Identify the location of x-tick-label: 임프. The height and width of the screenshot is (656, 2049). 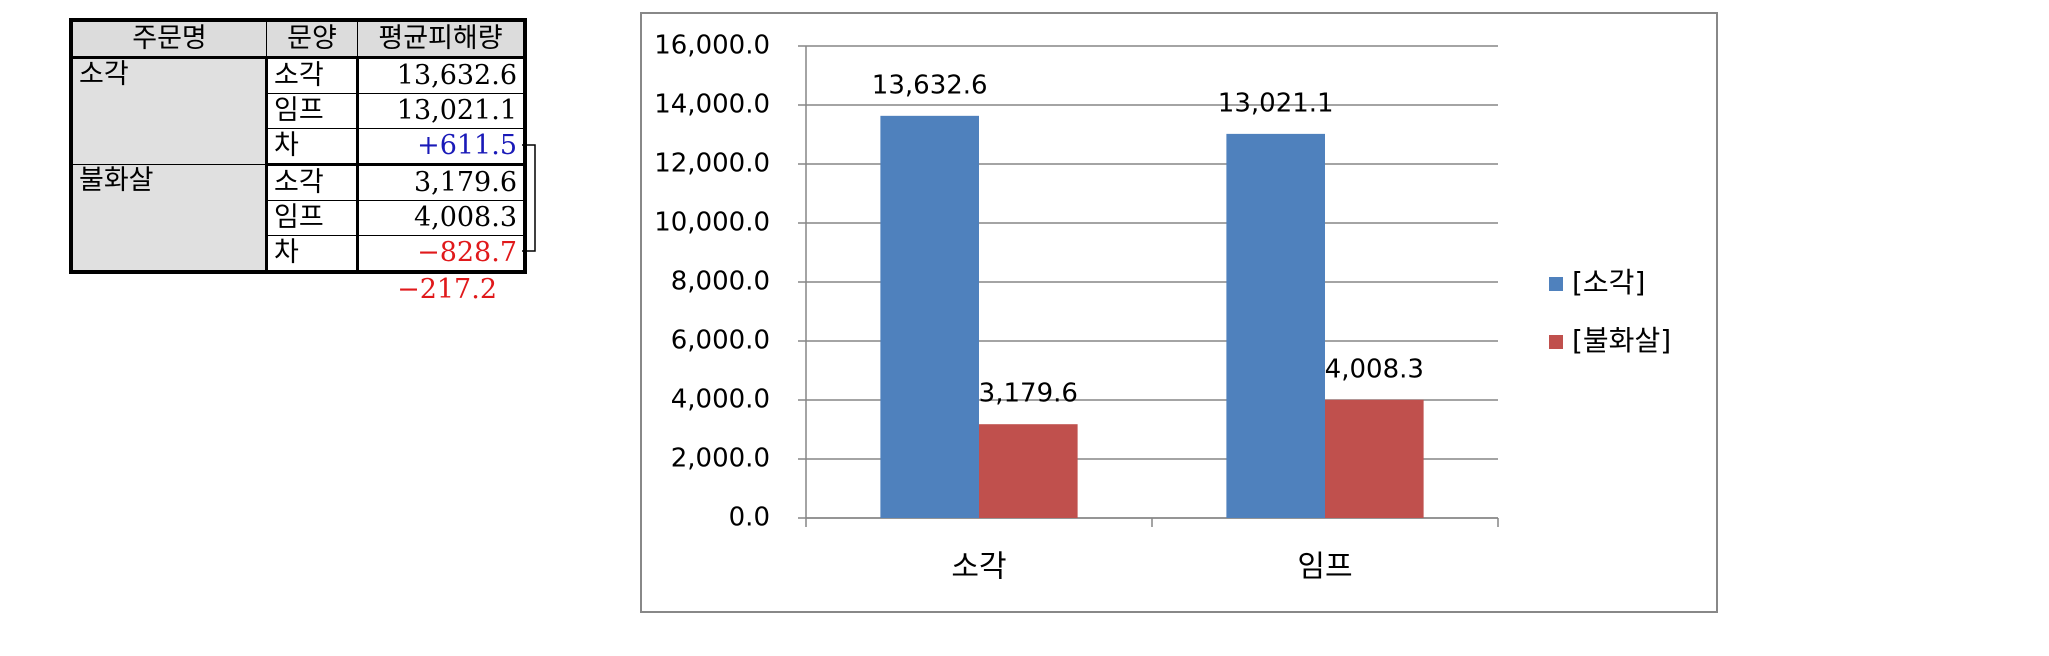
(1324, 567).